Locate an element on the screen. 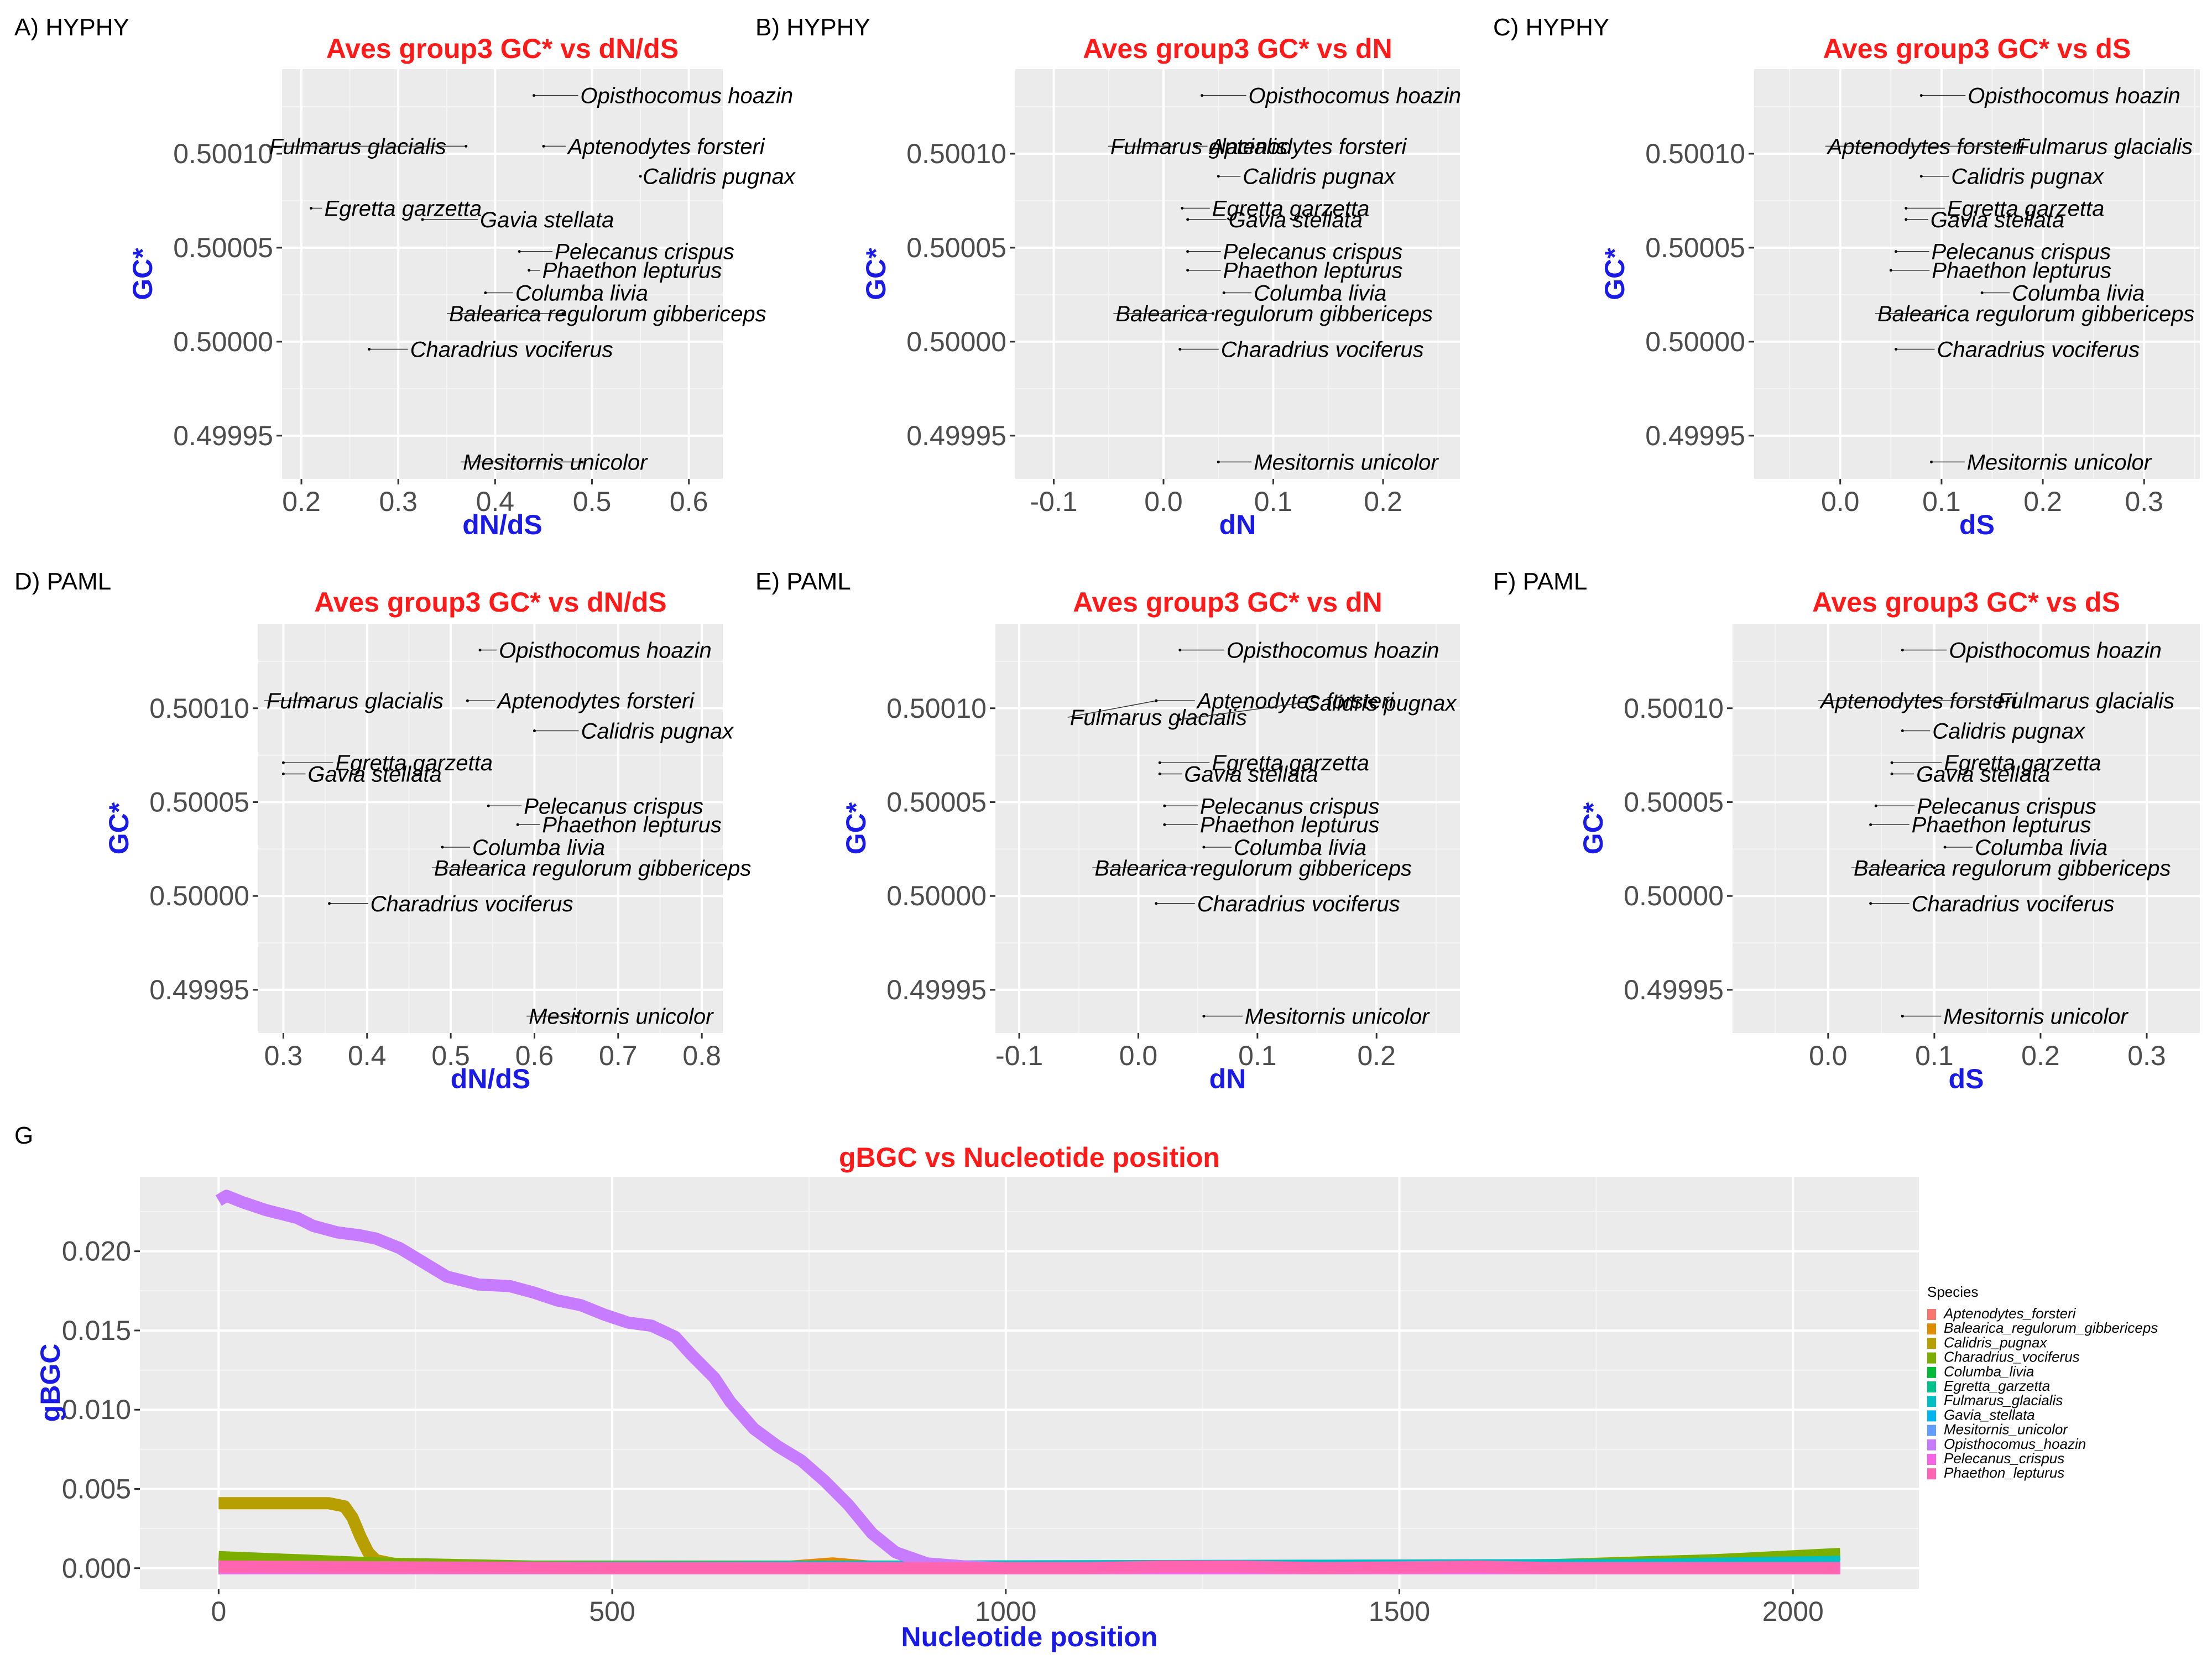 Image resolution: width=2212 pixels, height=1659 pixels. panel-f-title: Aves group3 GC* vs dS is located at coordinates (1966, 602).